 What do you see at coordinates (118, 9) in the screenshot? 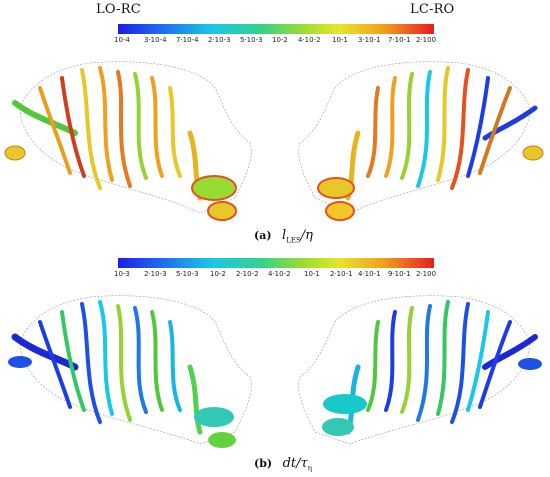
I see `left-case-label: LO-RC` at bounding box center [118, 9].